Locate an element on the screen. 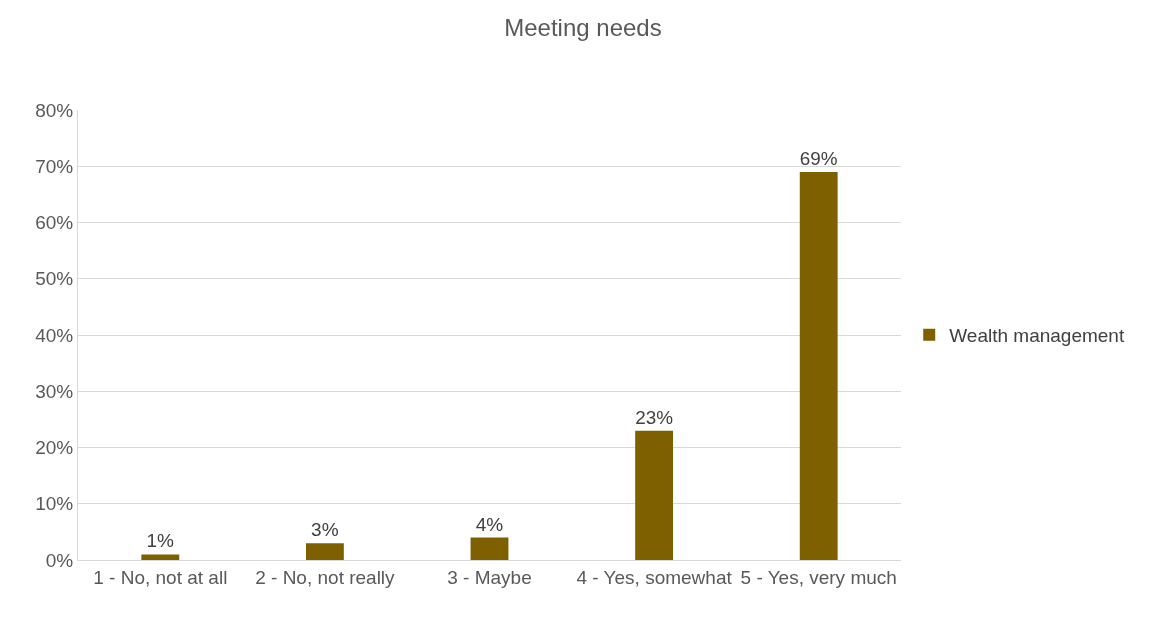 This screenshot has width=1166, height=635. y-tick-label: 80% is located at coordinates (54, 110).